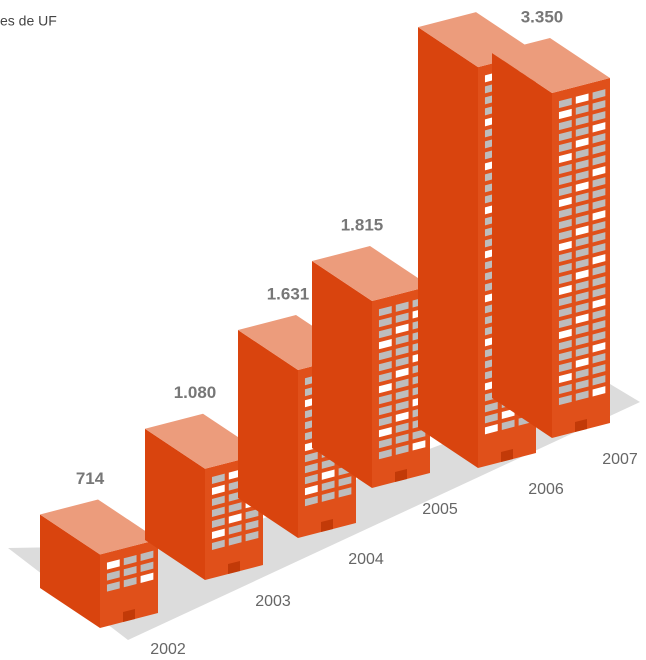 This screenshot has height=660, width=646. Describe the element at coordinates (90, 478) in the screenshot. I see `value-label: 714` at that location.